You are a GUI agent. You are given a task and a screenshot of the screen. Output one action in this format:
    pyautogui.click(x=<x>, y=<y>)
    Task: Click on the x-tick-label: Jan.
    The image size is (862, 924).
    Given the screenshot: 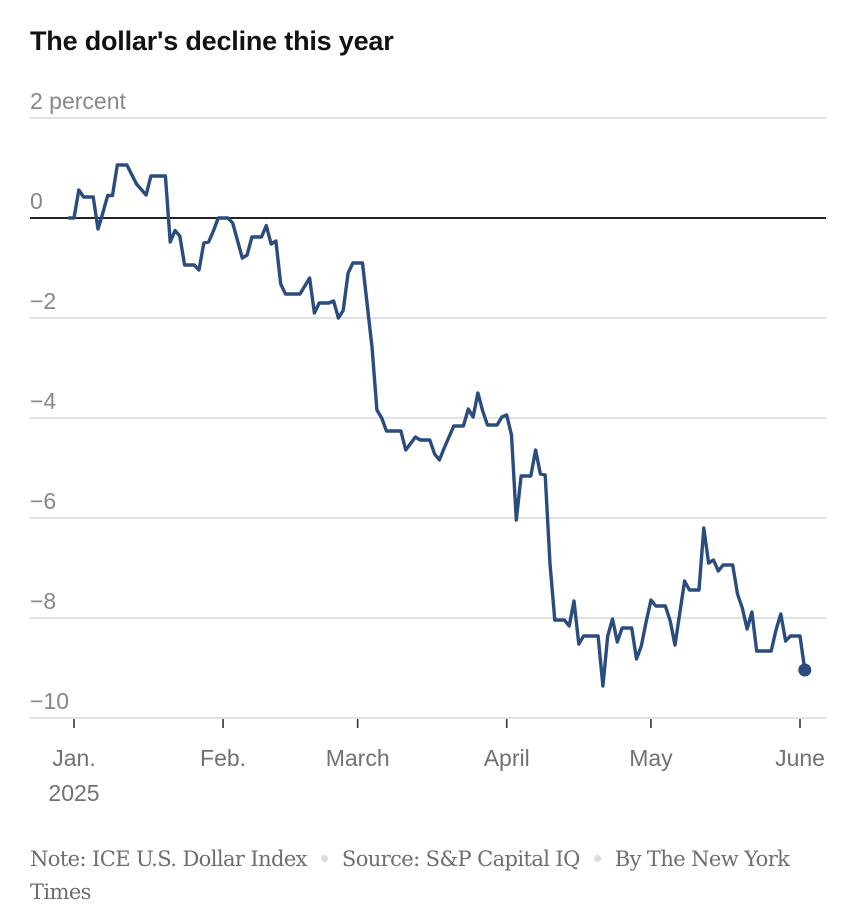 What is the action you would take?
    pyautogui.click(x=73, y=758)
    